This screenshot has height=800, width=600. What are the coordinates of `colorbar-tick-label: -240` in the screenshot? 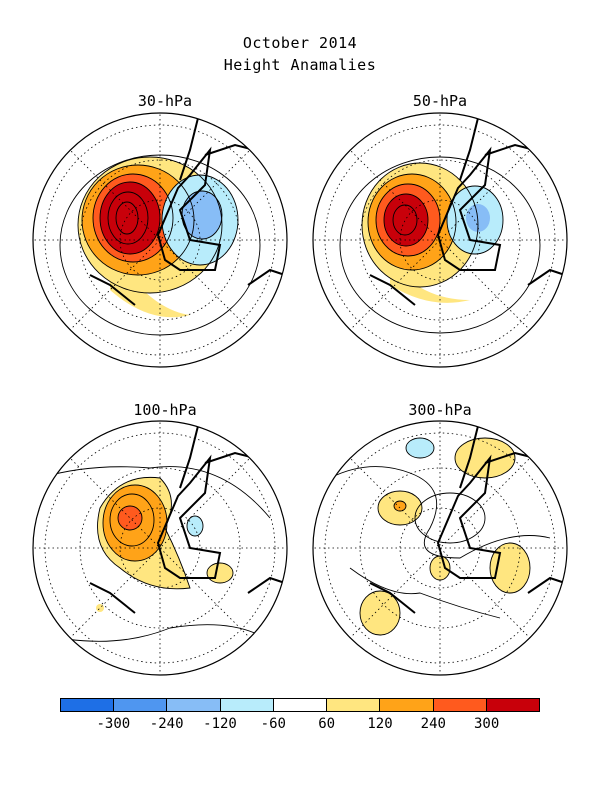 It's located at (166, 724).